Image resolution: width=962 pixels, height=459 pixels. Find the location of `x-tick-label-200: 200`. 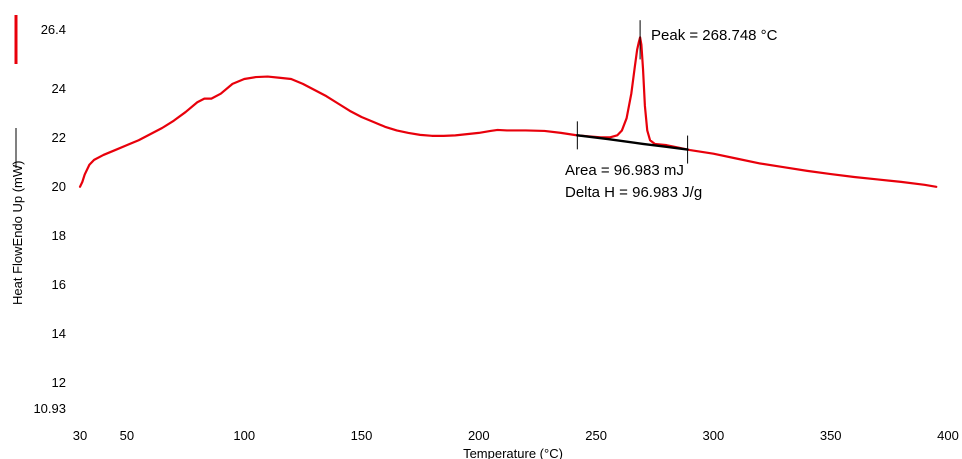

x-tick-label-200: 200 is located at coordinates (479, 435).